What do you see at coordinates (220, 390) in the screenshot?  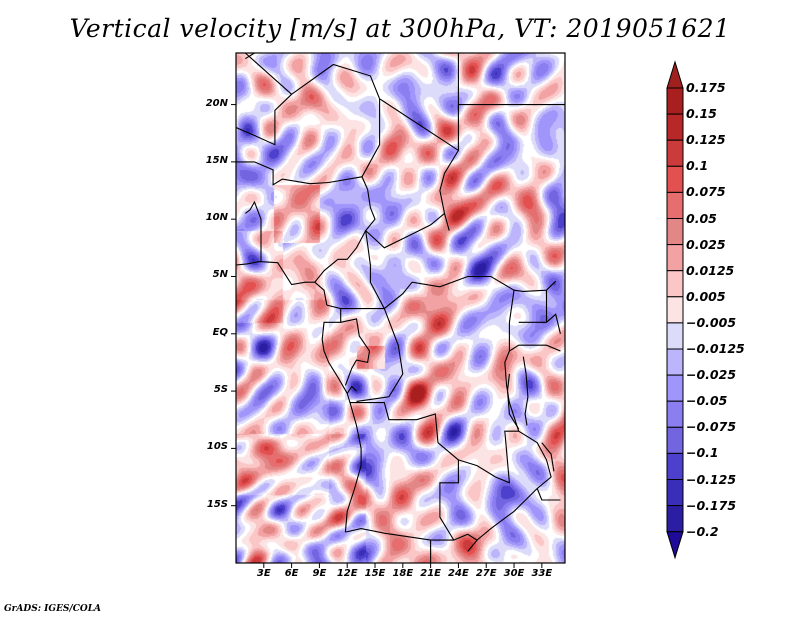 I see `y-tick-label: 5S` at bounding box center [220, 390].